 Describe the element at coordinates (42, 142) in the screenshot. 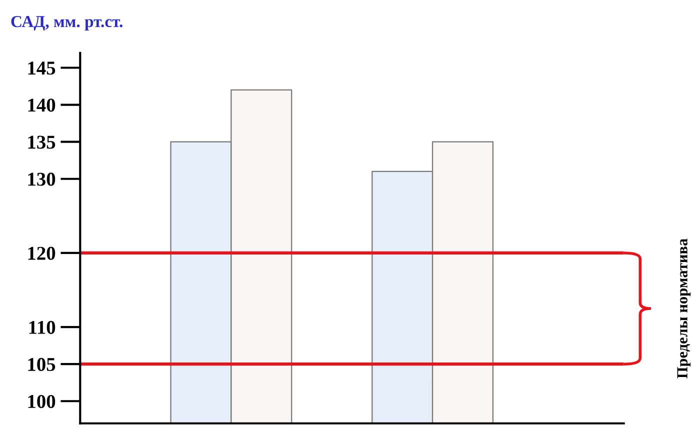

I see `y-tick-label: 135` at that location.